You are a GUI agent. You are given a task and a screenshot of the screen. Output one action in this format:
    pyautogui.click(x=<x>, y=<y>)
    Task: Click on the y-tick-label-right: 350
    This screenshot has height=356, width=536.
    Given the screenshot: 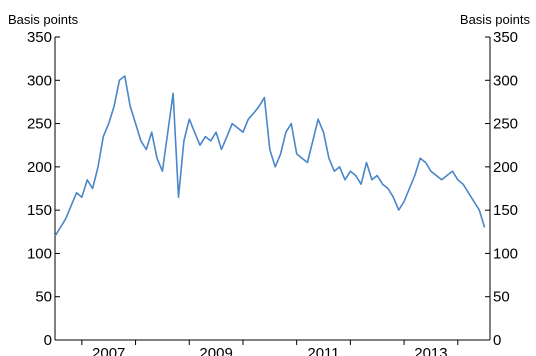 What is the action you would take?
    pyautogui.click(x=505, y=37)
    